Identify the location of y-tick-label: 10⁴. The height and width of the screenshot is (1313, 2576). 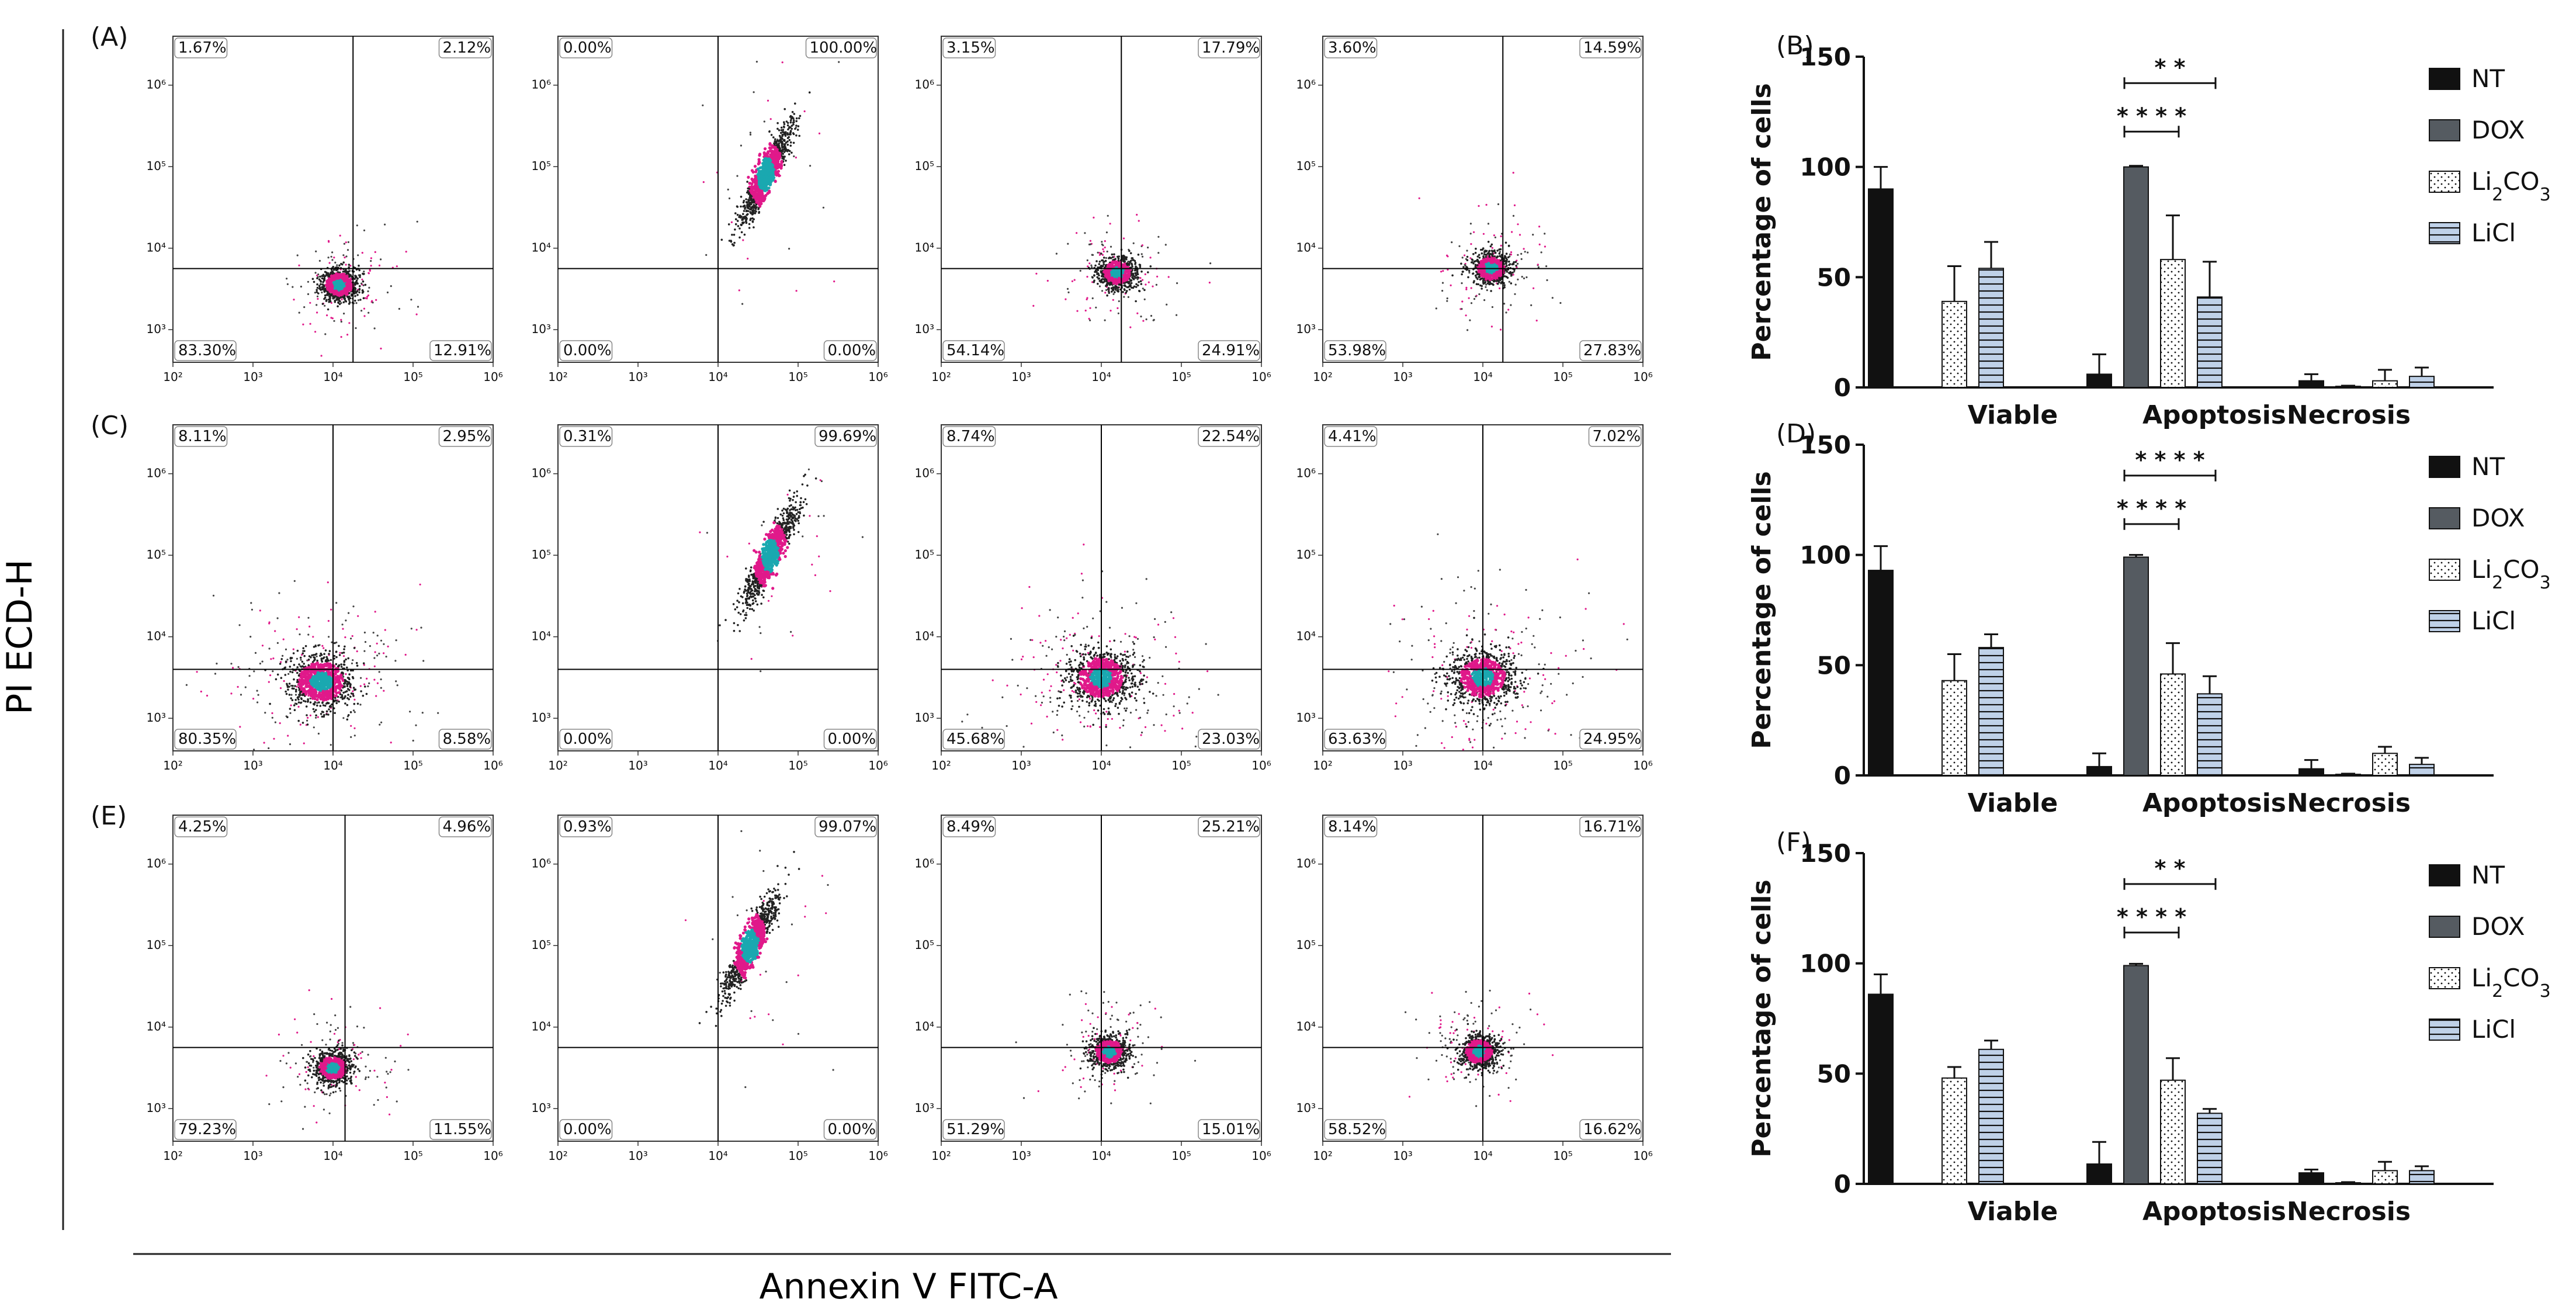
(156, 248).